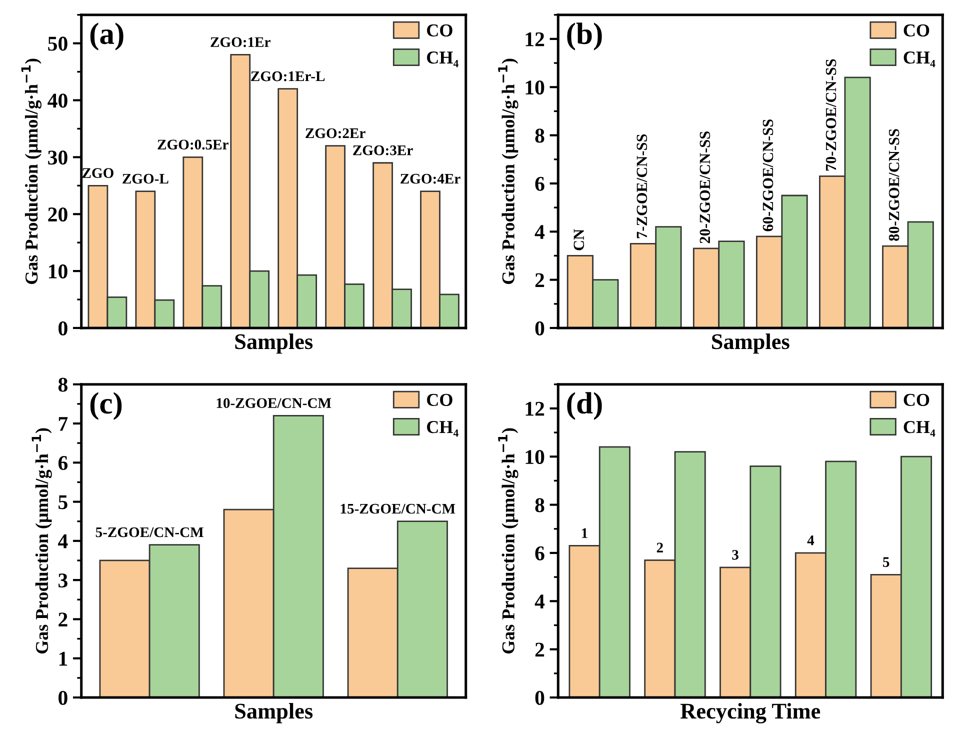 The image size is (957, 742). I want to click on category-label: ZGO:3Er, so click(383, 150).